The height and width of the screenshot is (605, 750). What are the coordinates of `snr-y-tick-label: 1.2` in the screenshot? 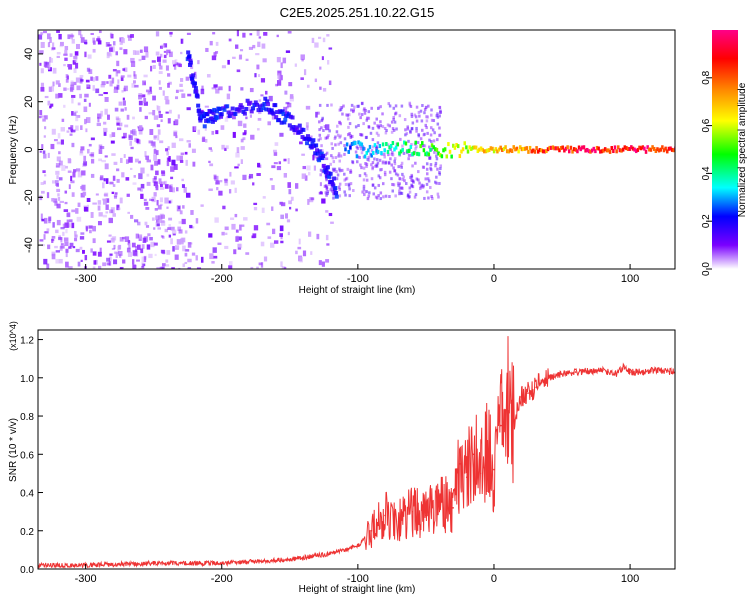 It's located at (27, 341).